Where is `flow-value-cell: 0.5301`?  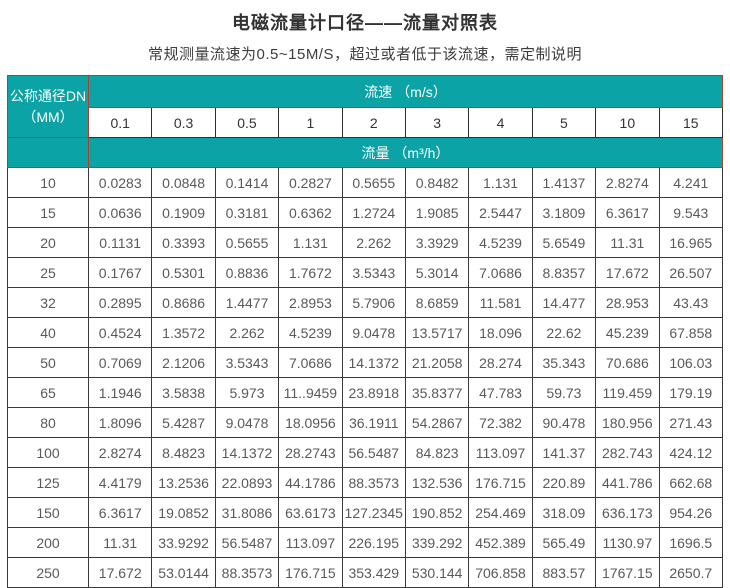 flow-value-cell: 0.5301 is located at coordinates (183, 272).